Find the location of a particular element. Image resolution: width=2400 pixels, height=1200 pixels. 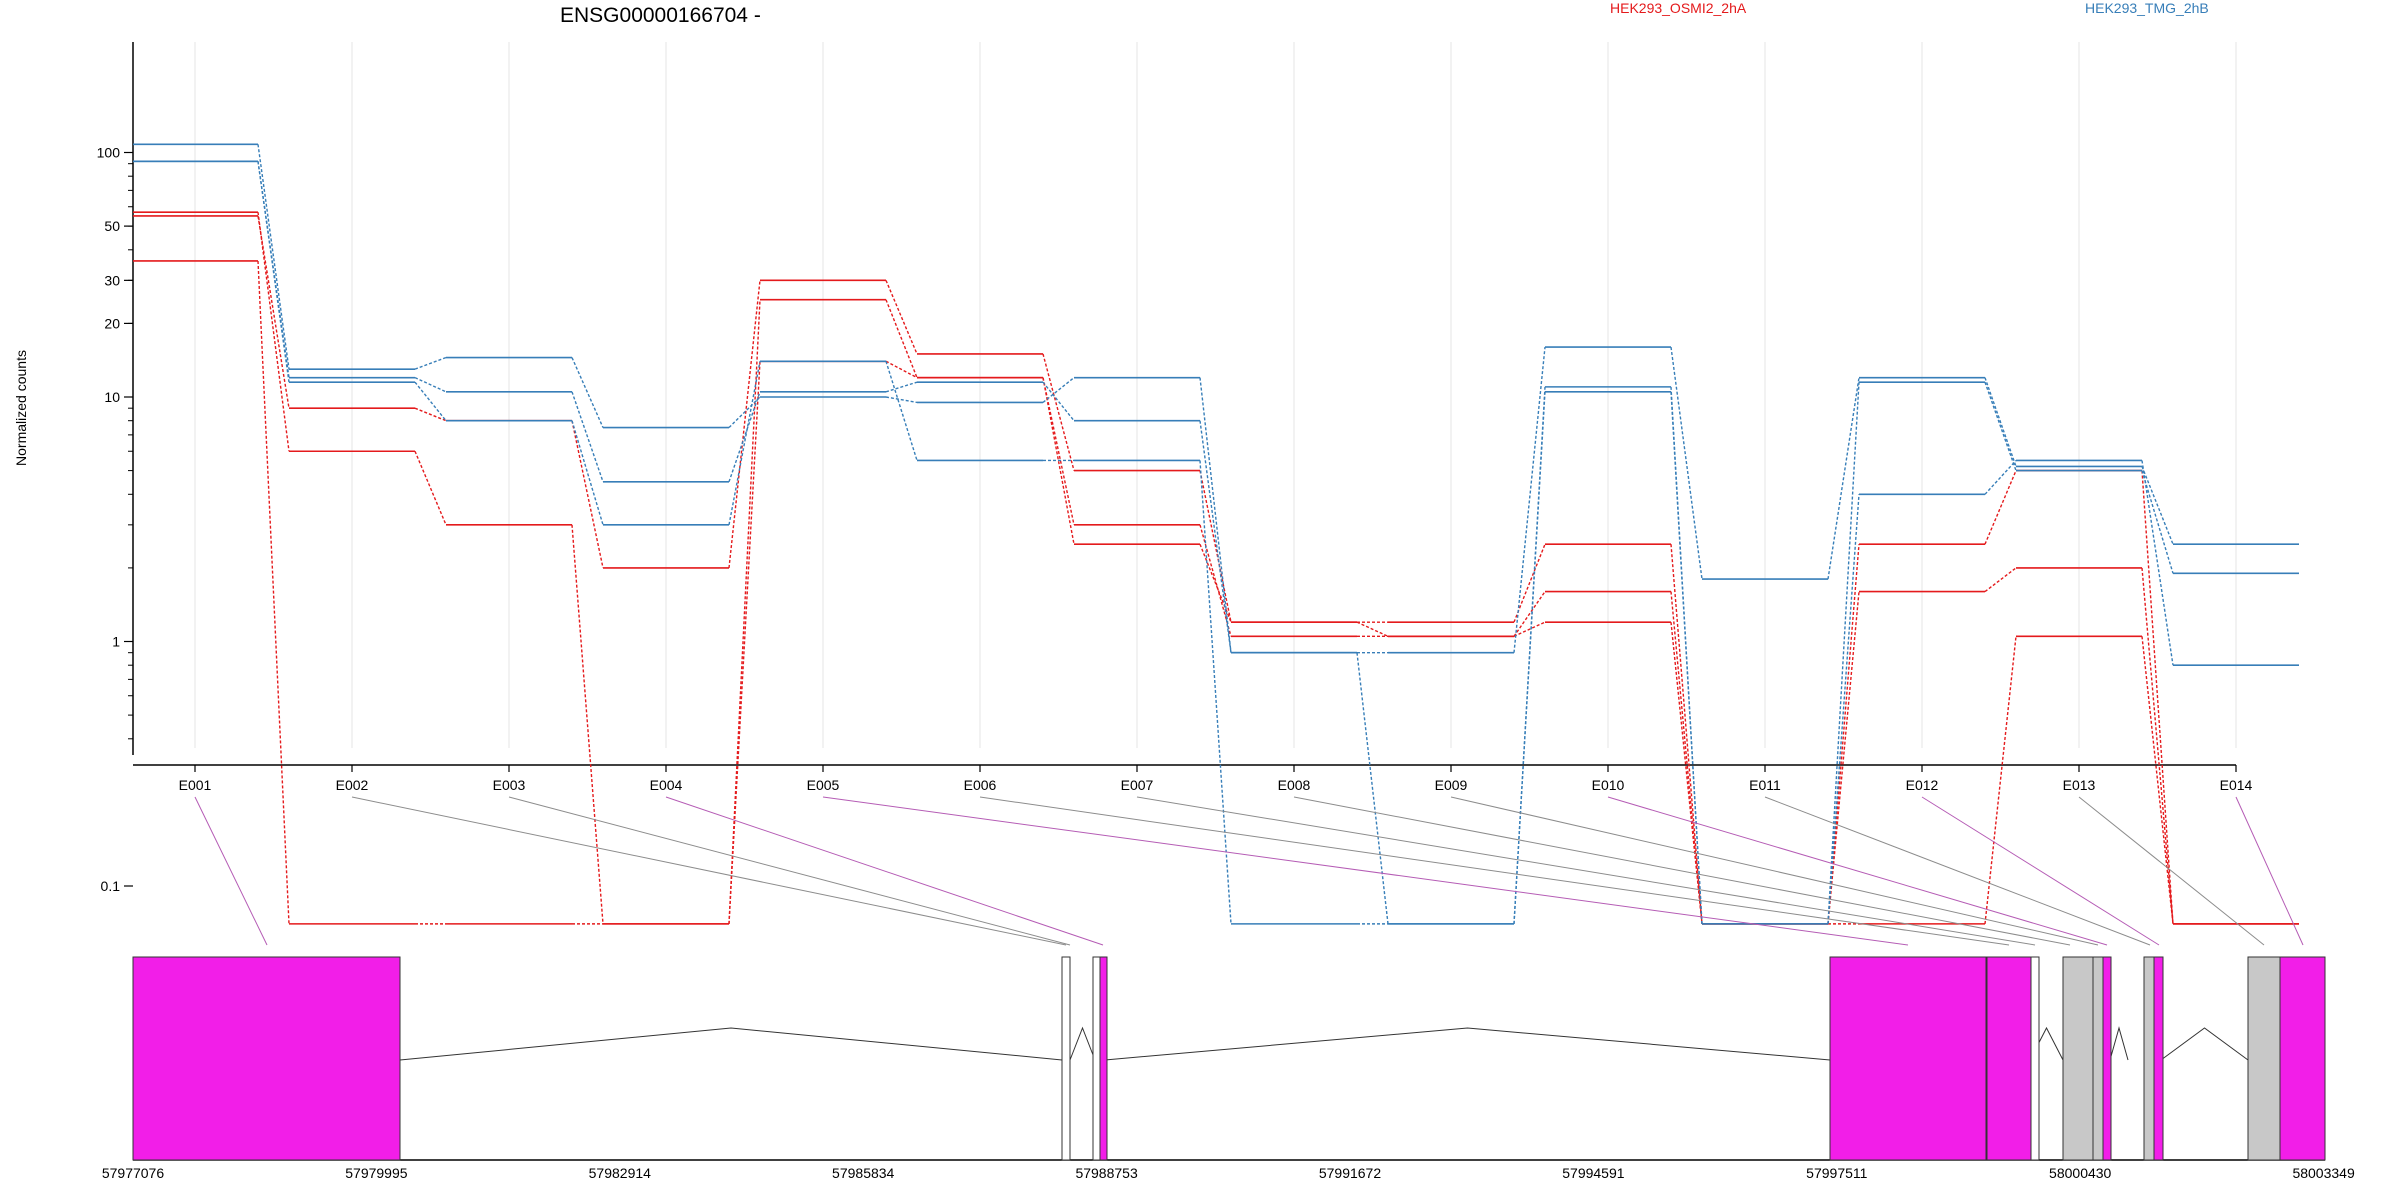

x-tick-label: E001 is located at coordinates (195, 785).